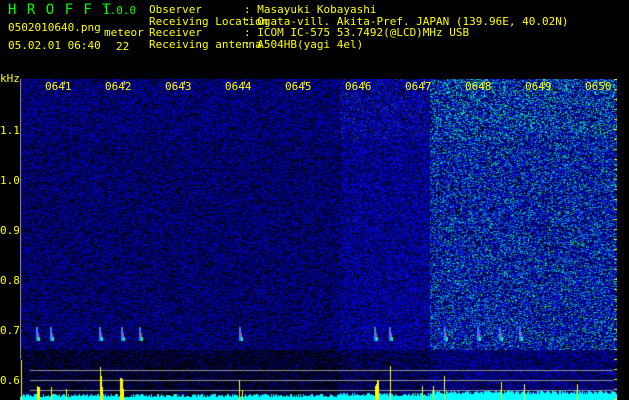  I want to click on x-tick-label: 0641, so click(58, 86).